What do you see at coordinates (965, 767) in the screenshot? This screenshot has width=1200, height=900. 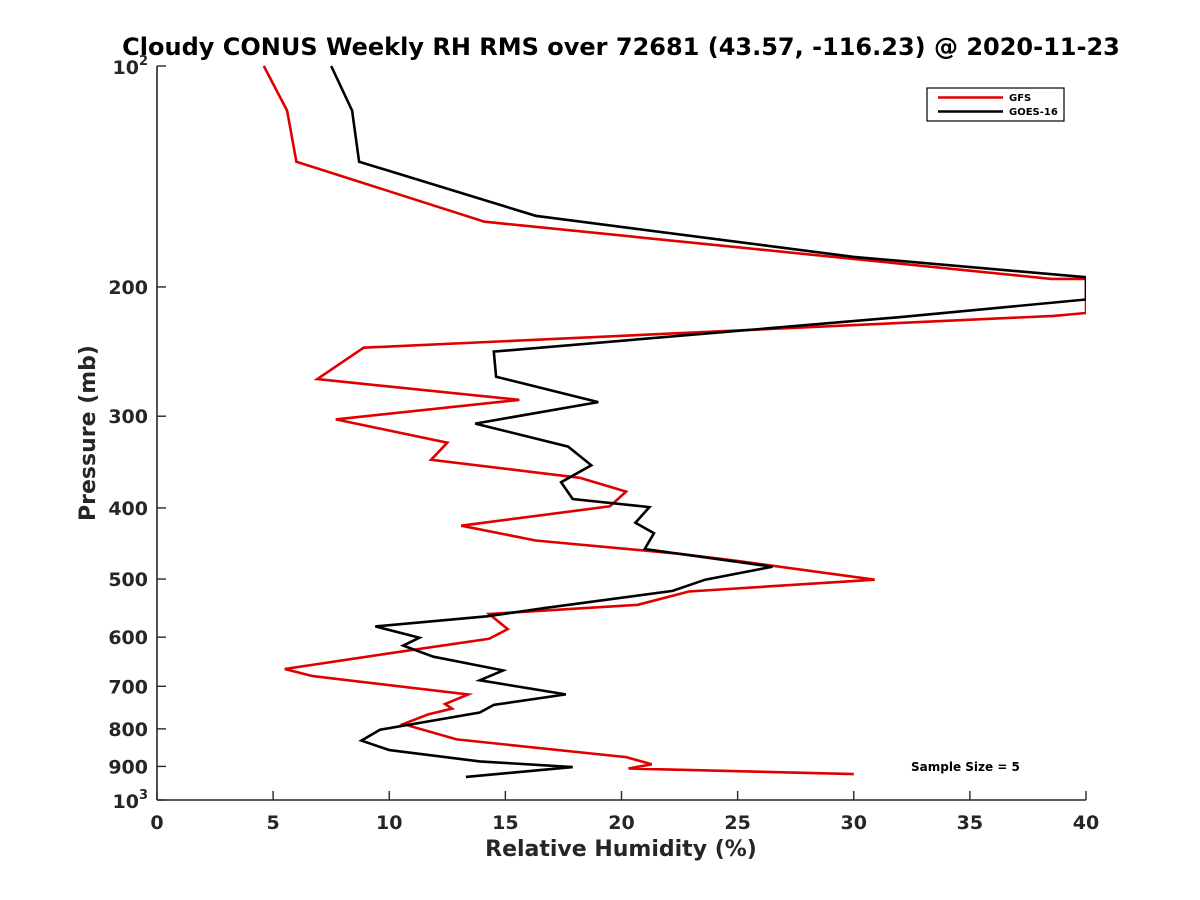 I see `sample-size-annotation: Sample Size = 5` at bounding box center [965, 767].